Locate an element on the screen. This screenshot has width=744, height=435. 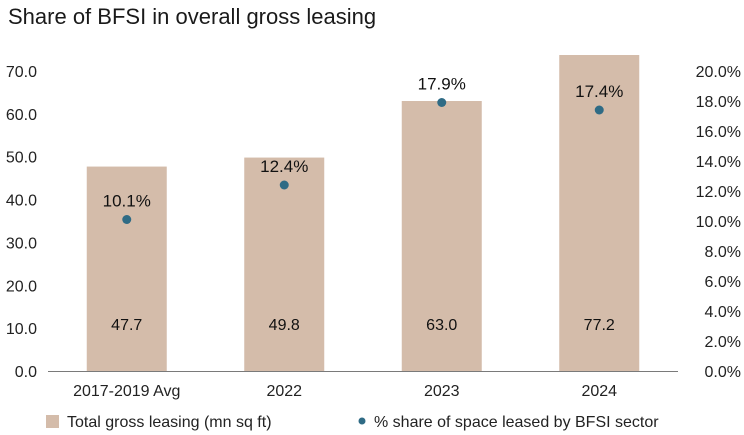
share-value-label: 10.1% is located at coordinates (127, 201).